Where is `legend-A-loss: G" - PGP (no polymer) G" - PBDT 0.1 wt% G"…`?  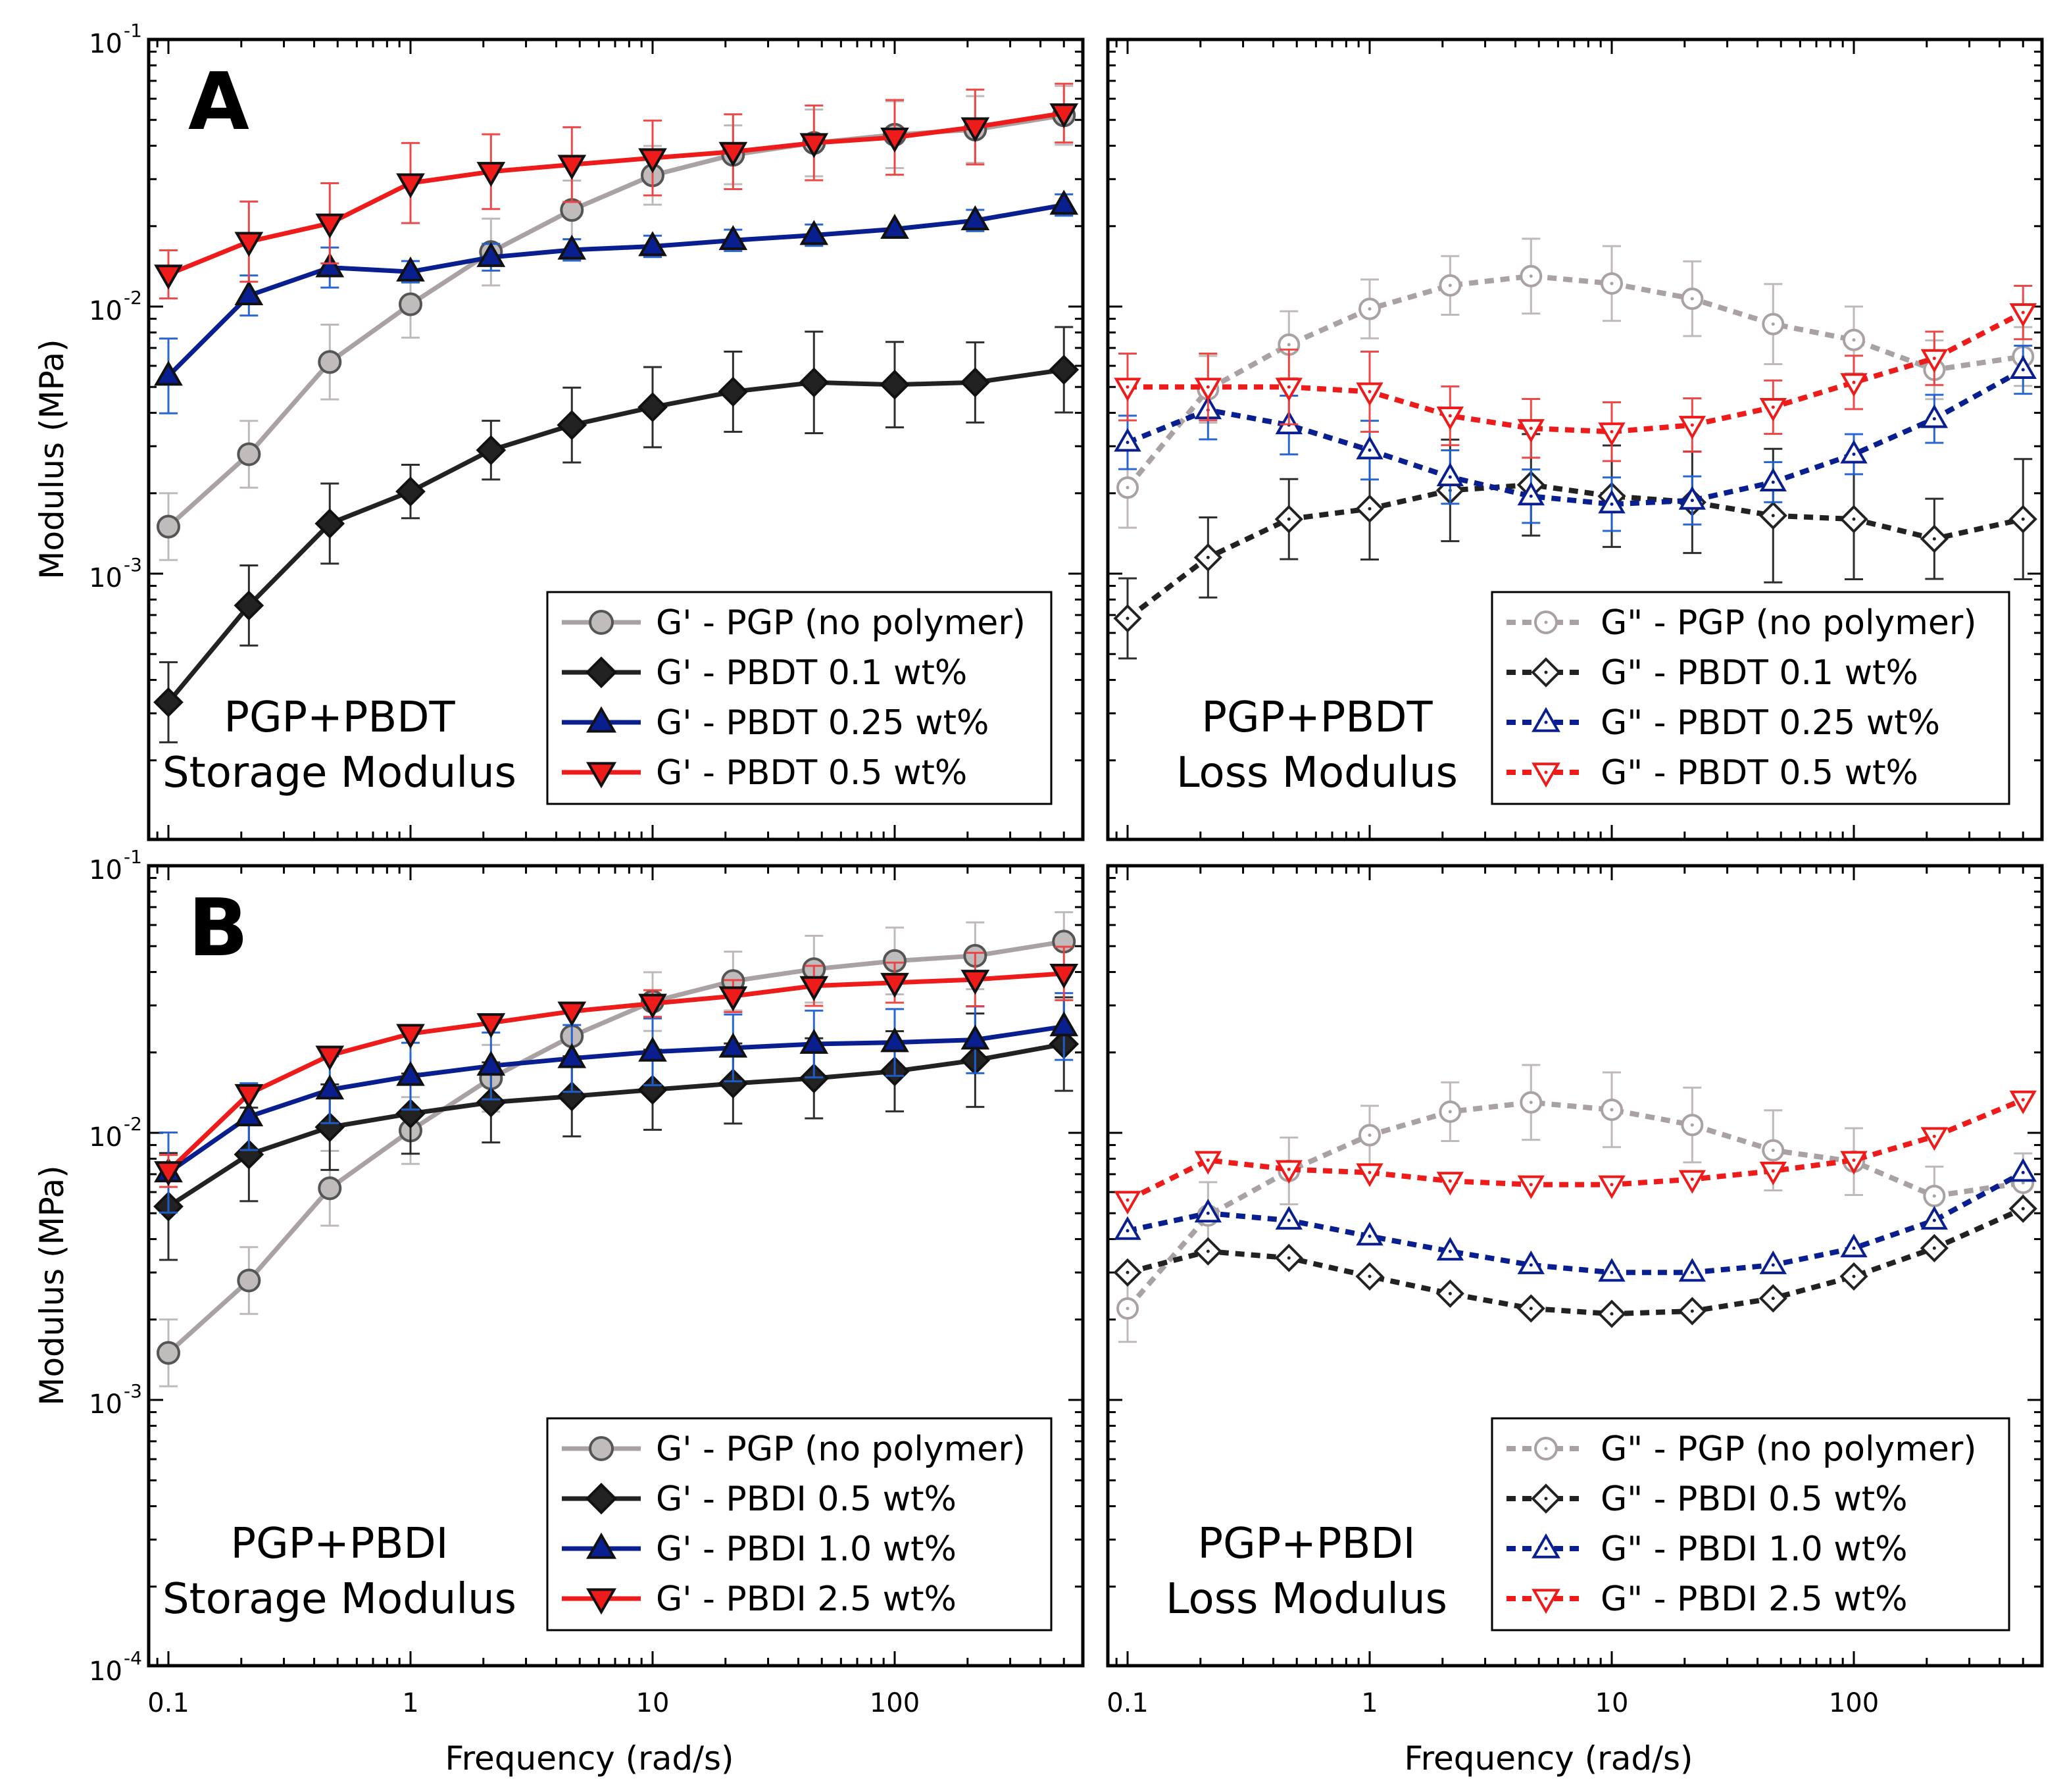
legend-A-loss: G" - PGP (no polymer) G" - PBDT 0.1 wt% G"… is located at coordinates (1750, 698).